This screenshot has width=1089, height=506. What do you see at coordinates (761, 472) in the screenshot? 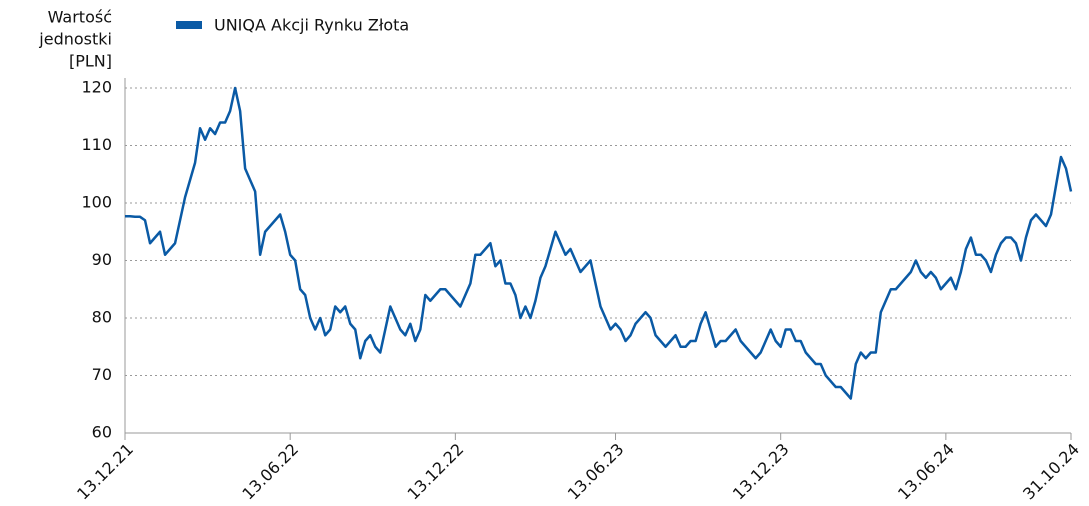
I see `x-tick-label: 13.12.23` at bounding box center [761, 472].